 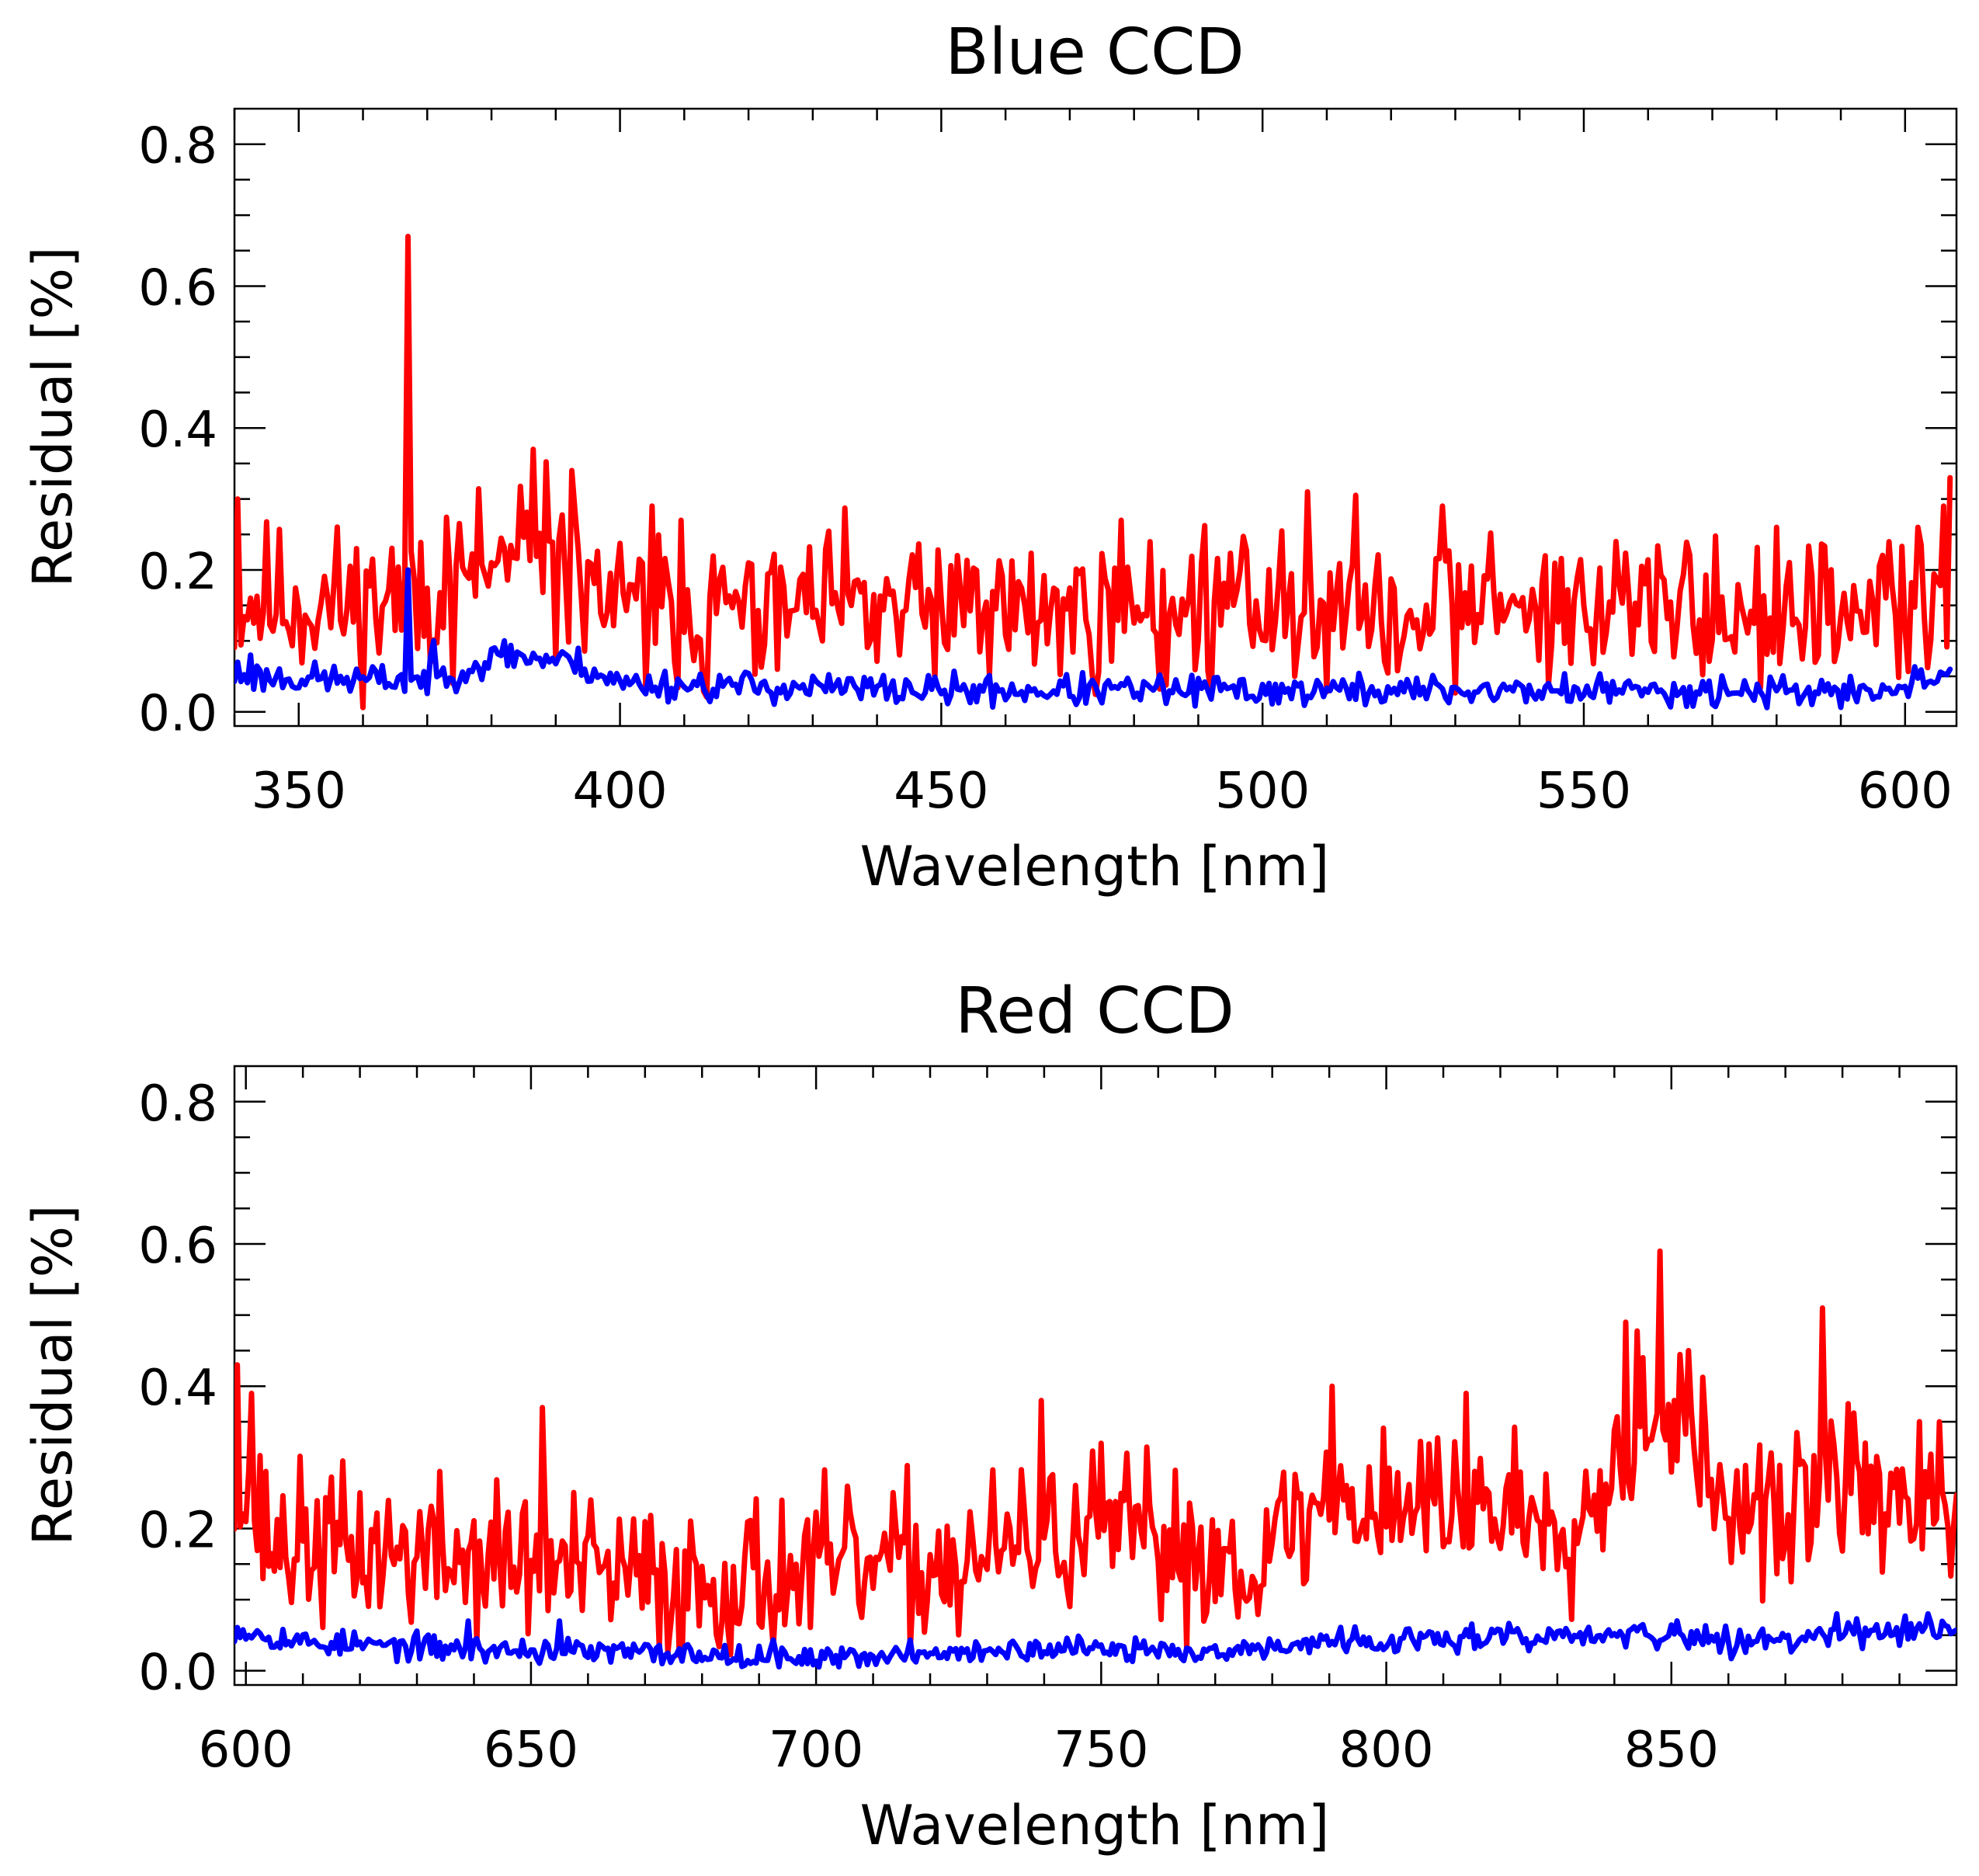 I want to click on chart-title: Blue CCD, so click(x=1094, y=52).